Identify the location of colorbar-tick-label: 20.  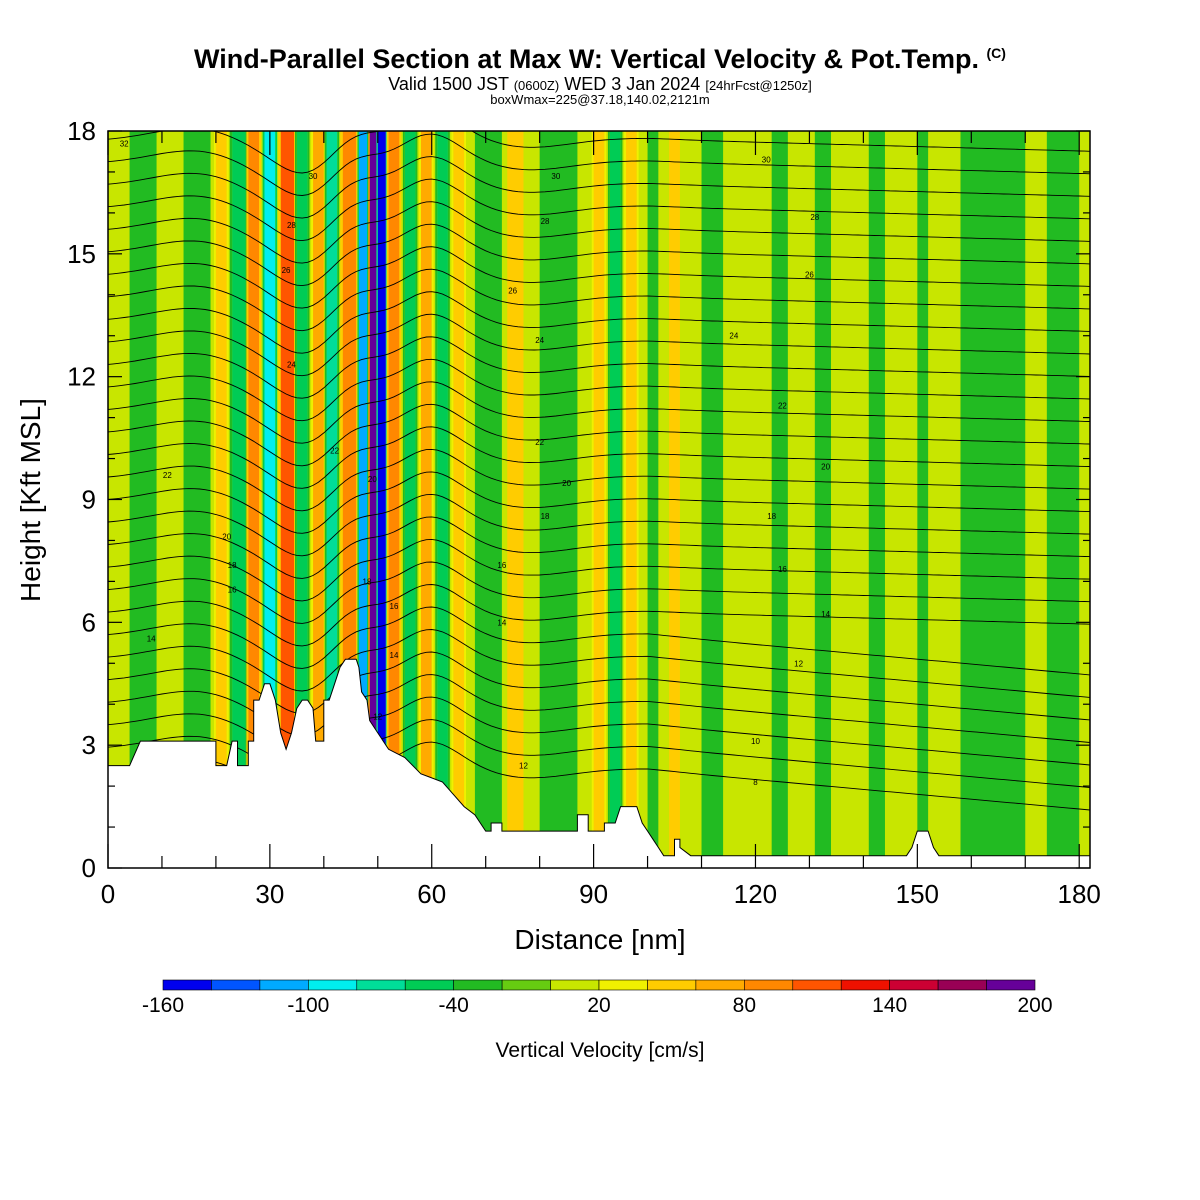
(598, 1005).